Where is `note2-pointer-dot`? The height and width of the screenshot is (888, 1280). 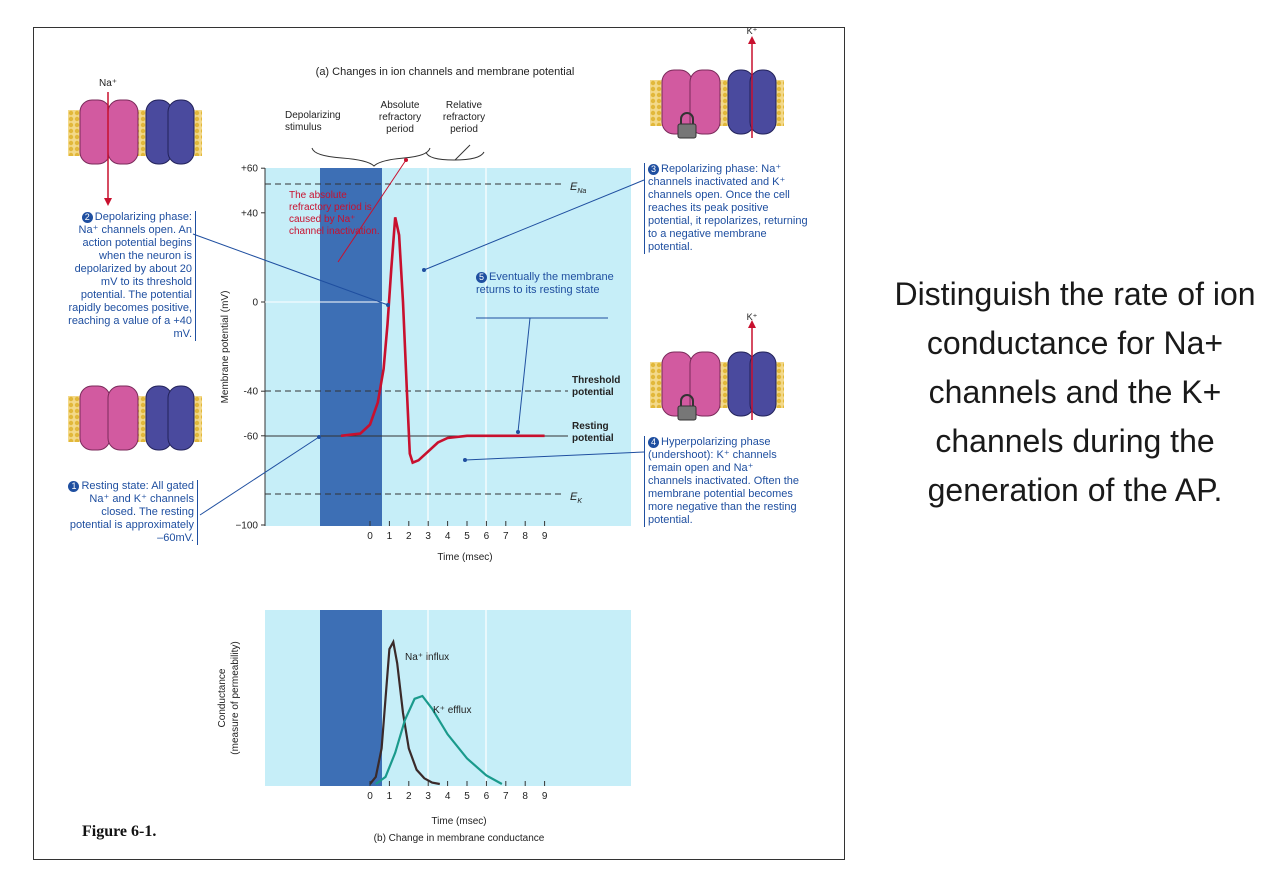 note2-pointer-dot is located at coordinates (388, 305).